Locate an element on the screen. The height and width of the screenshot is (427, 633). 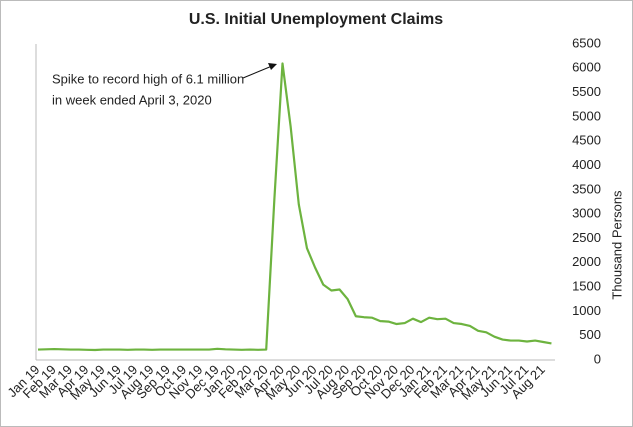
arrow-head is located at coordinates (272, 66).